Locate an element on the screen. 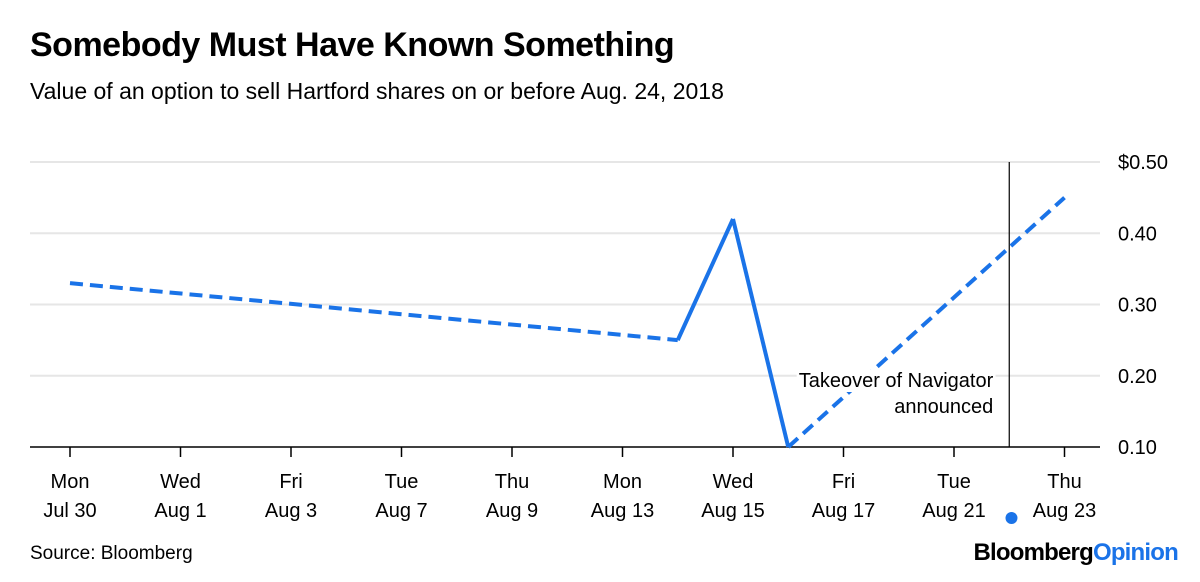  y-tick-label: 0.10 is located at coordinates (1137, 448).